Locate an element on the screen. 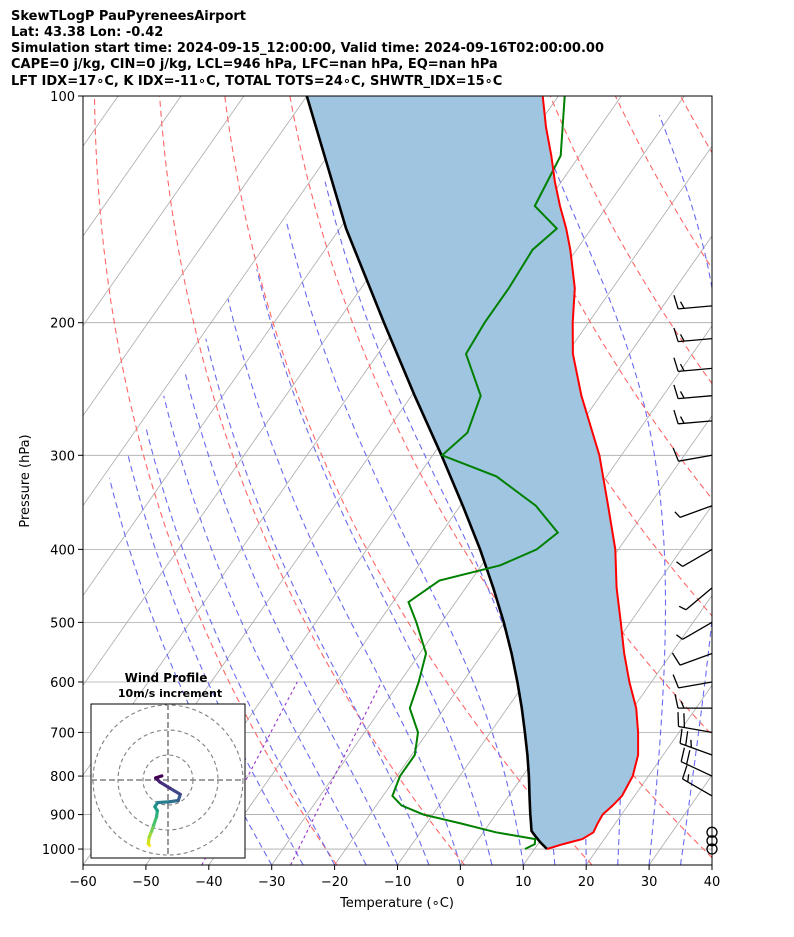 The height and width of the screenshot is (937, 794). y-tick-label: 600 is located at coordinates (62, 683).